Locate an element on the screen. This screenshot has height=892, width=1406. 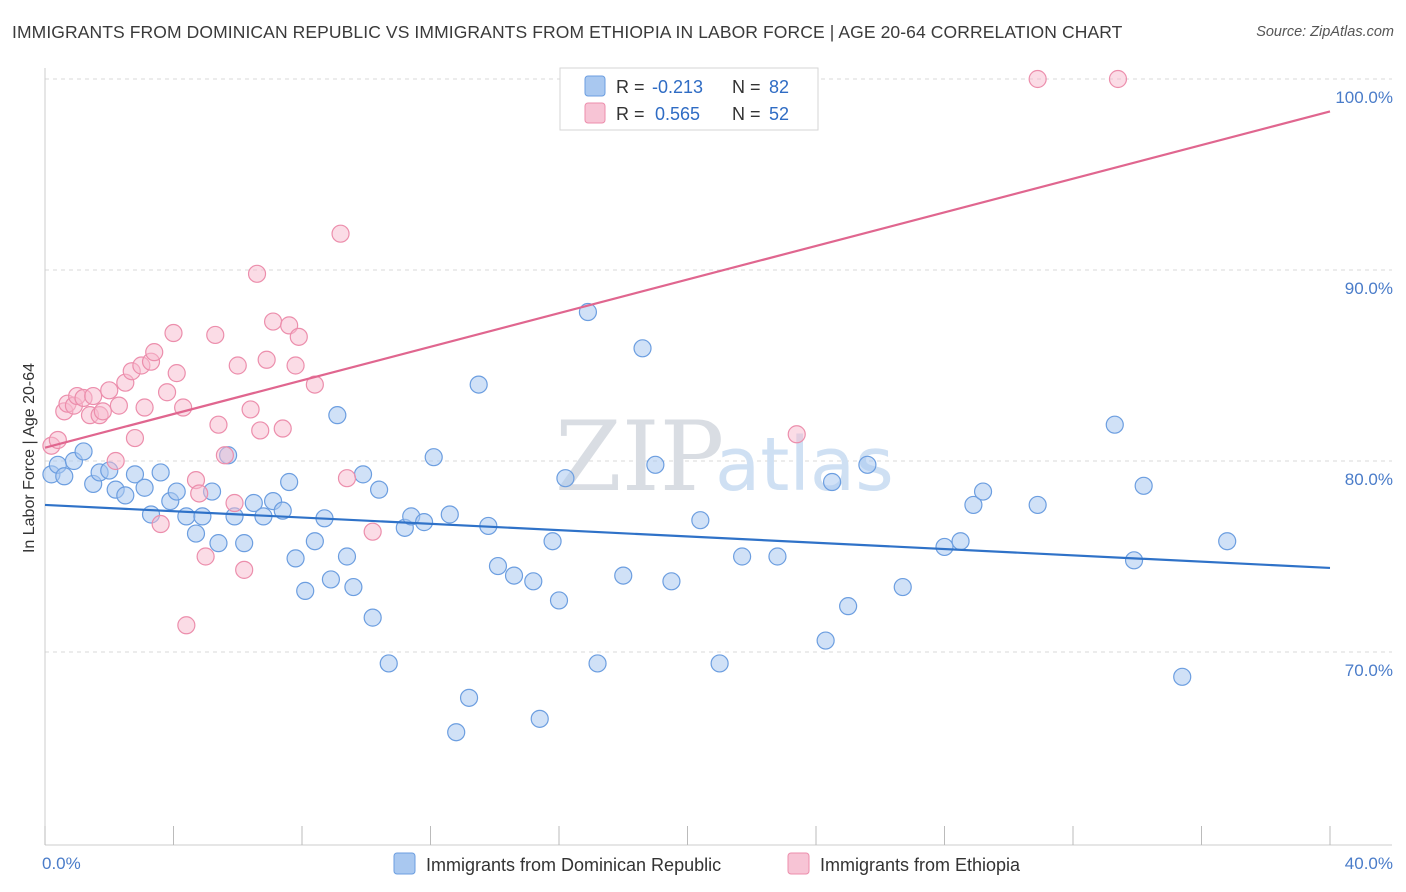
bottom-legend-label-pink: Immigrants from Ethiopia is located at coordinates (920, 865).